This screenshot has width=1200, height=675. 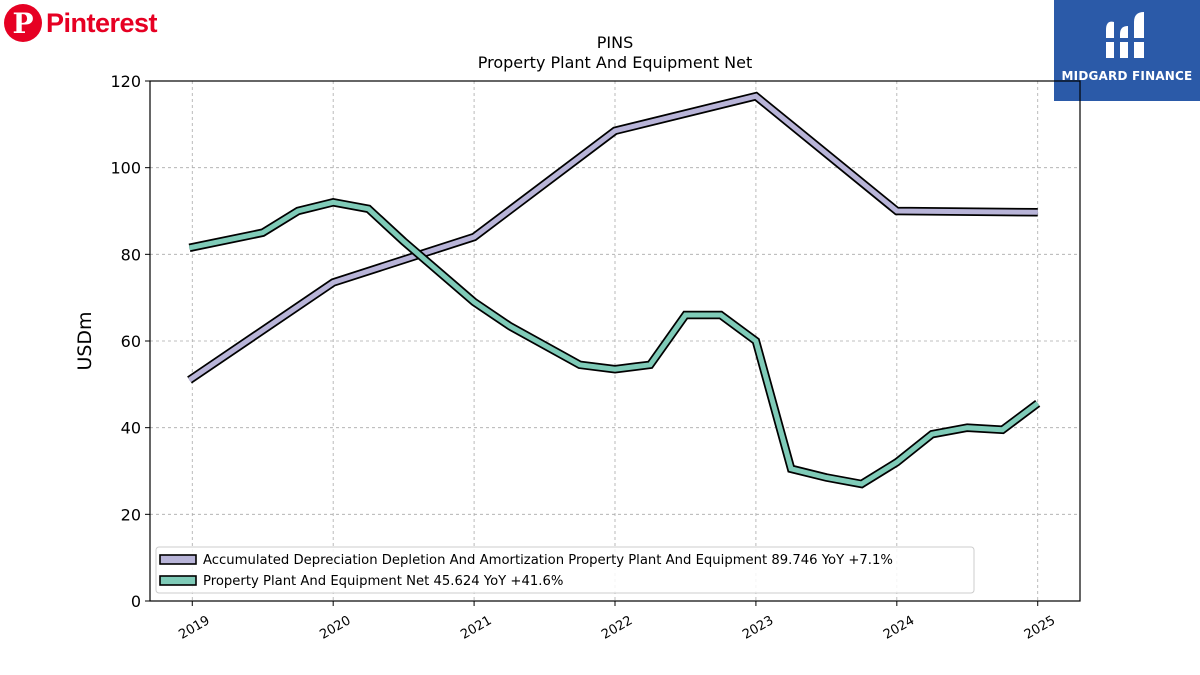 What do you see at coordinates (102, 22) in the screenshot?
I see `pinterest-wordmark: Pinterest` at bounding box center [102, 22].